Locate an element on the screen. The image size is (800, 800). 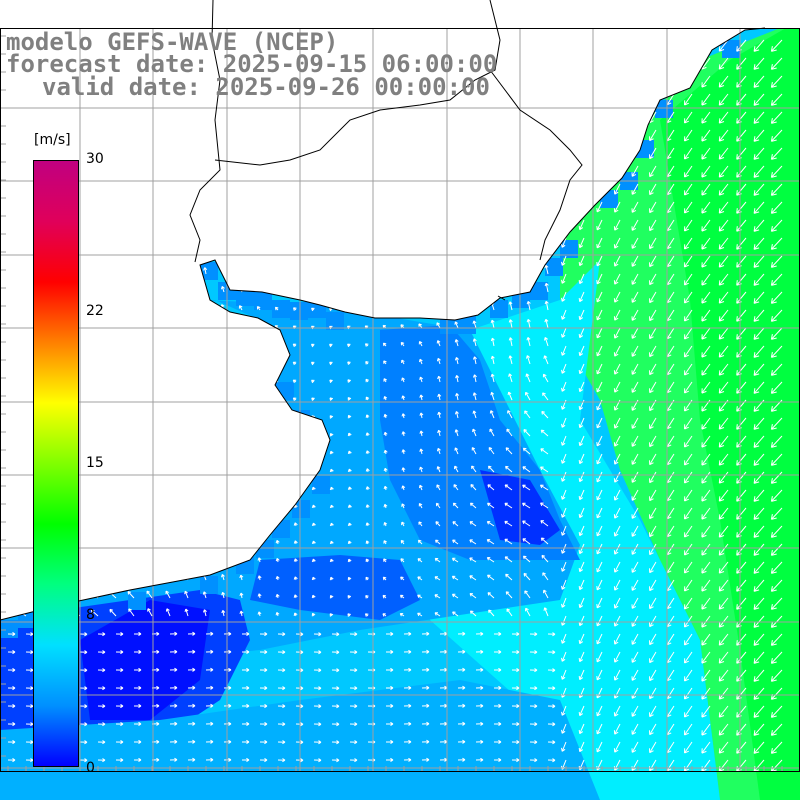
model-title: modelo GEFS-WAVE (NCEP) is located at coordinates (172, 42).